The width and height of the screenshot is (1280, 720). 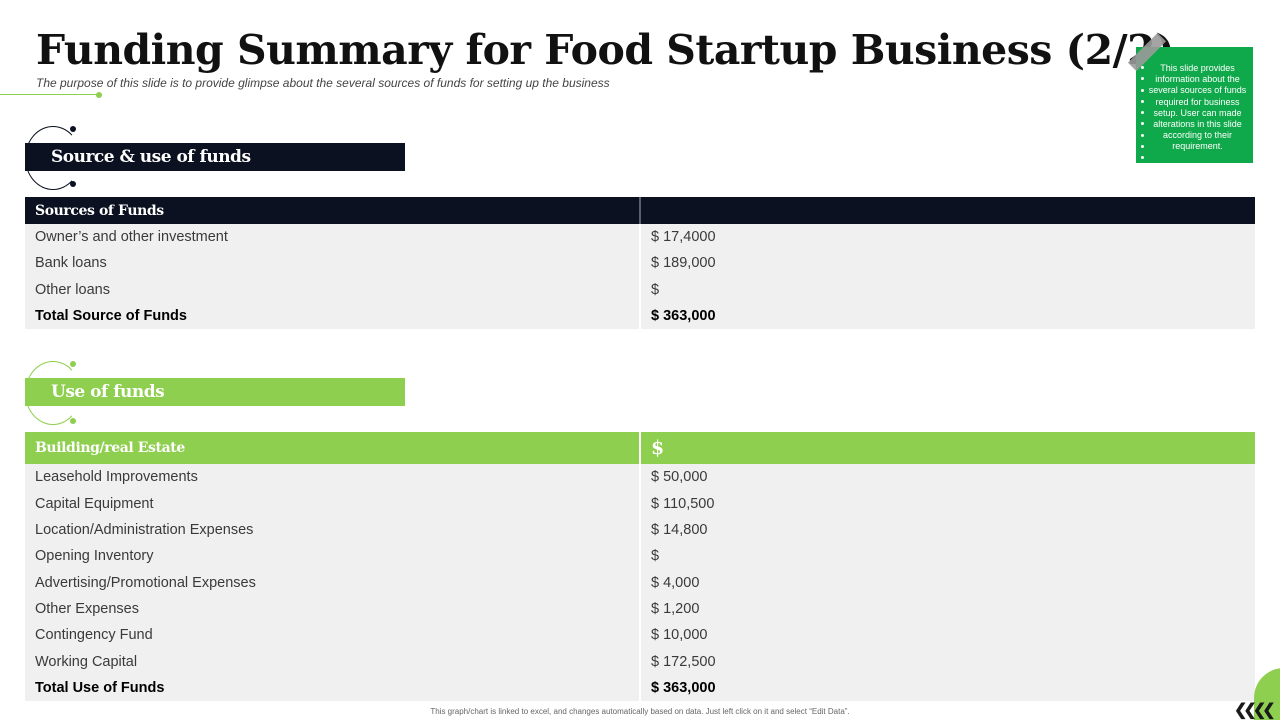 What do you see at coordinates (947, 237) in the screenshot?
I see `row-value: $ 17,4000` at bounding box center [947, 237].